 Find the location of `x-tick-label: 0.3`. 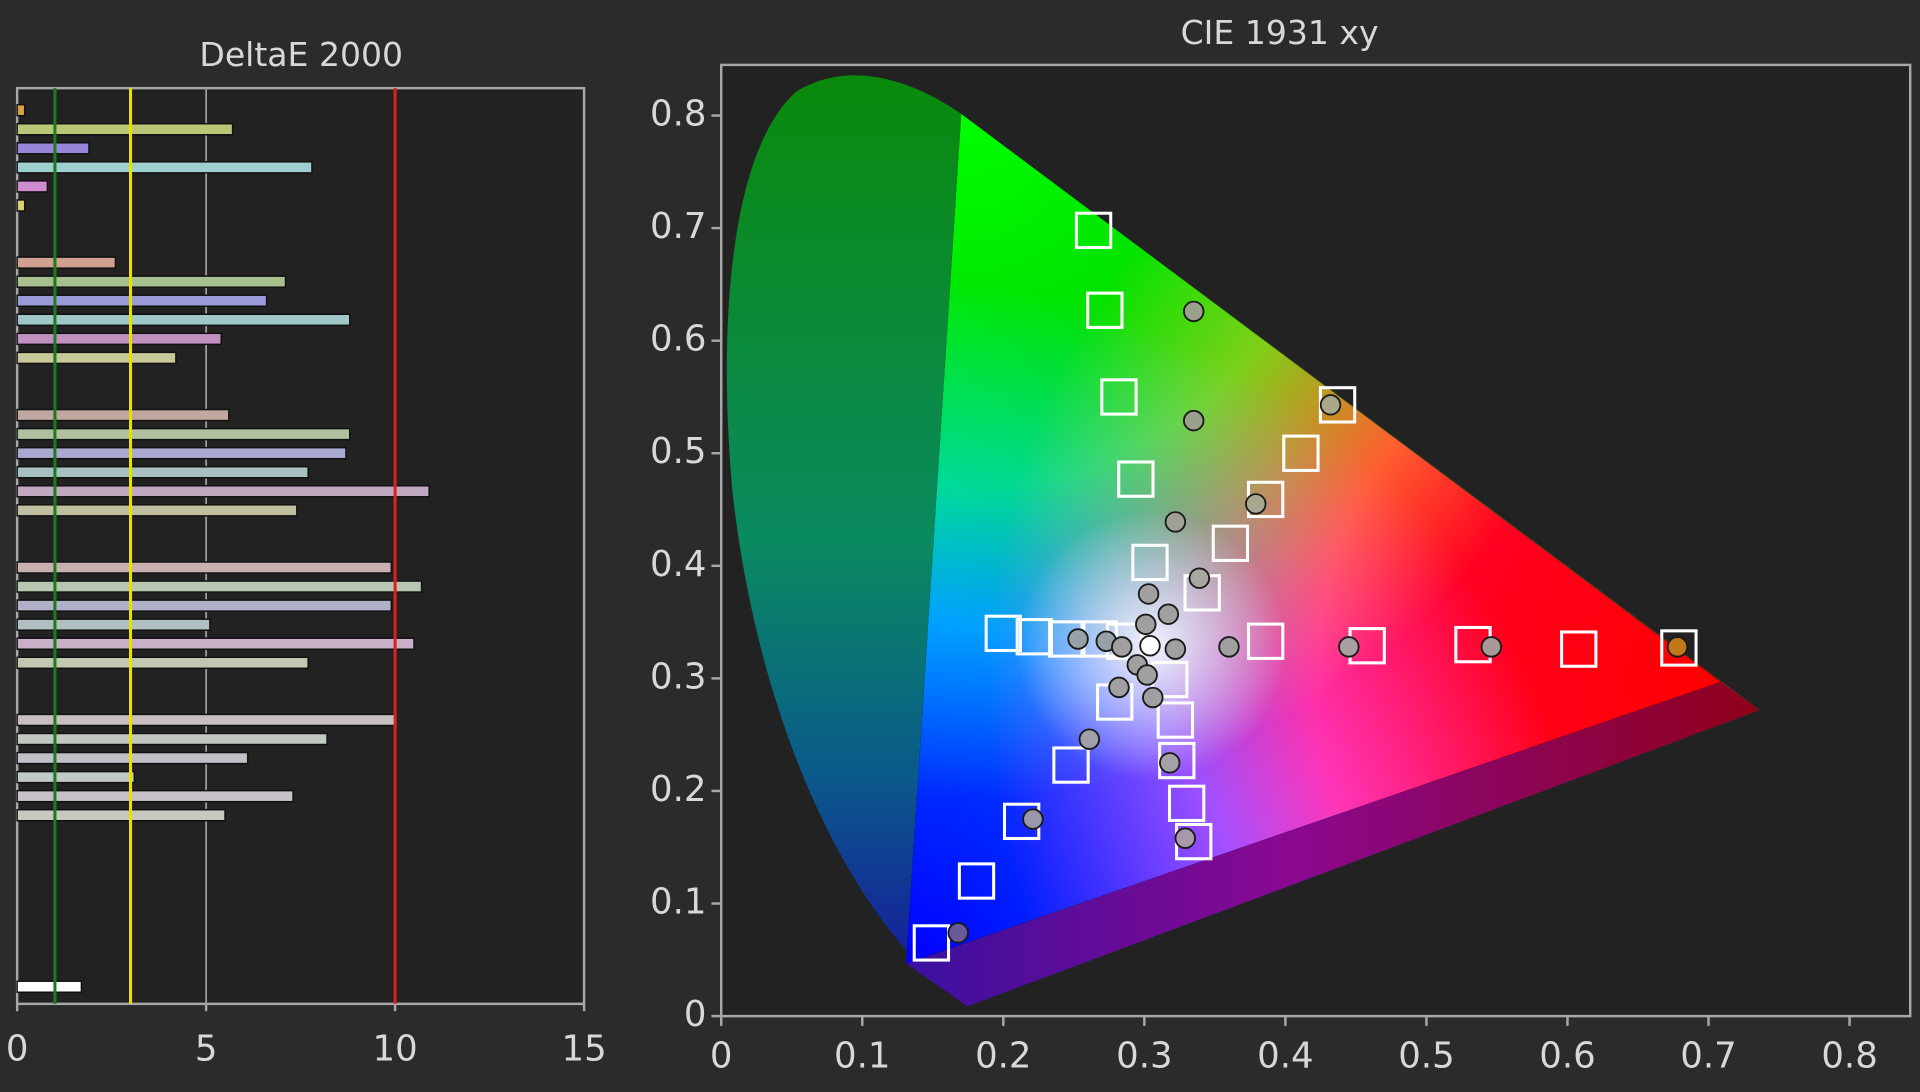

x-tick-label: 0.3 is located at coordinates (1144, 1056).